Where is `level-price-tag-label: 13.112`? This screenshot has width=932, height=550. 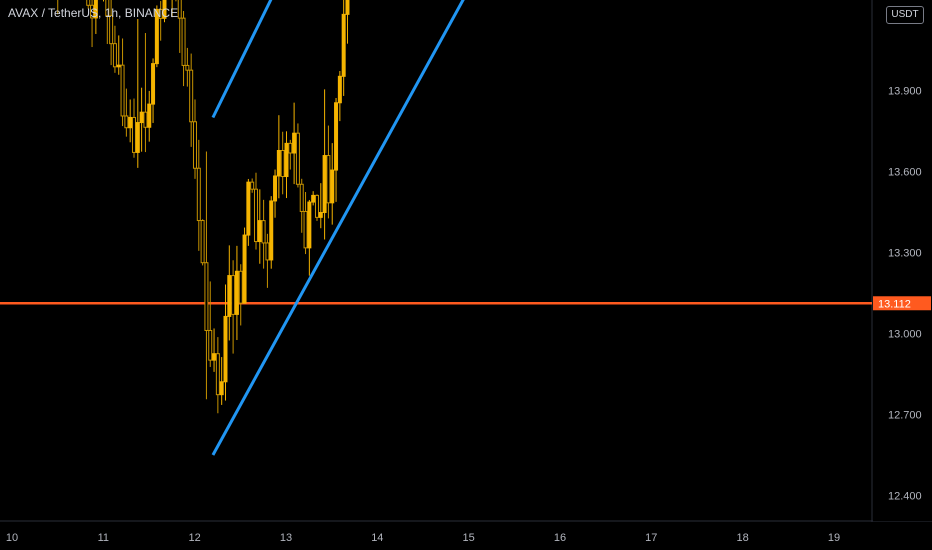 level-price-tag-label: 13.112 is located at coordinates (894, 304).